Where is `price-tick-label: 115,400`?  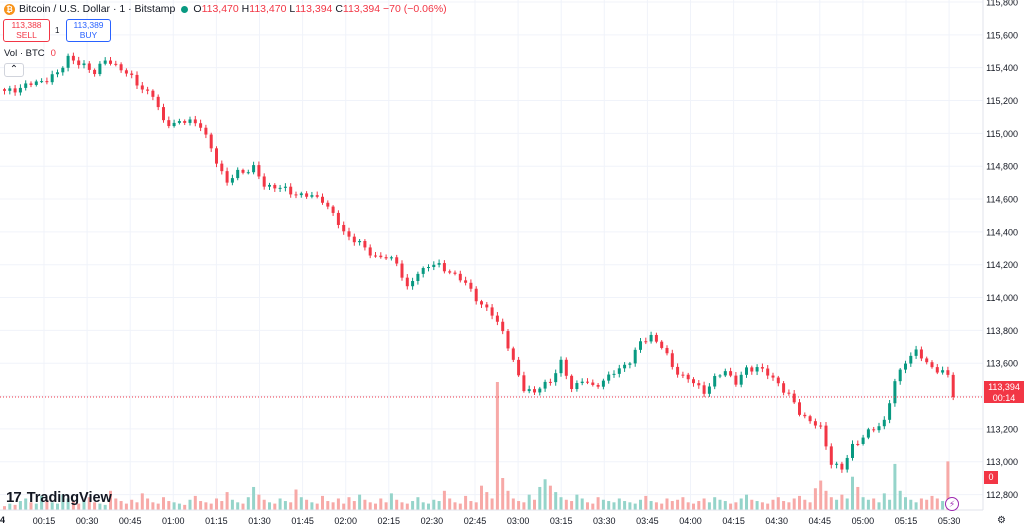 price-tick-label: 115,400 is located at coordinates (1002, 68).